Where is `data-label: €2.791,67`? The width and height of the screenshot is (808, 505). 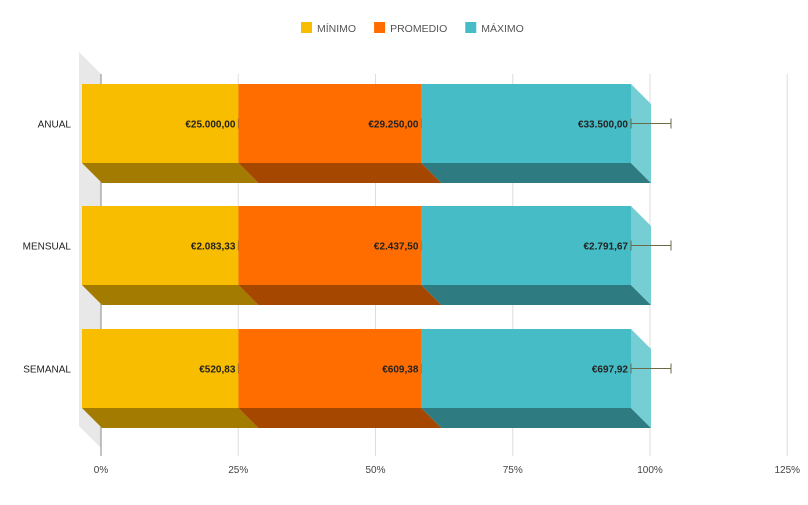
data-label: €2.791,67 is located at coordinates (606, 247).